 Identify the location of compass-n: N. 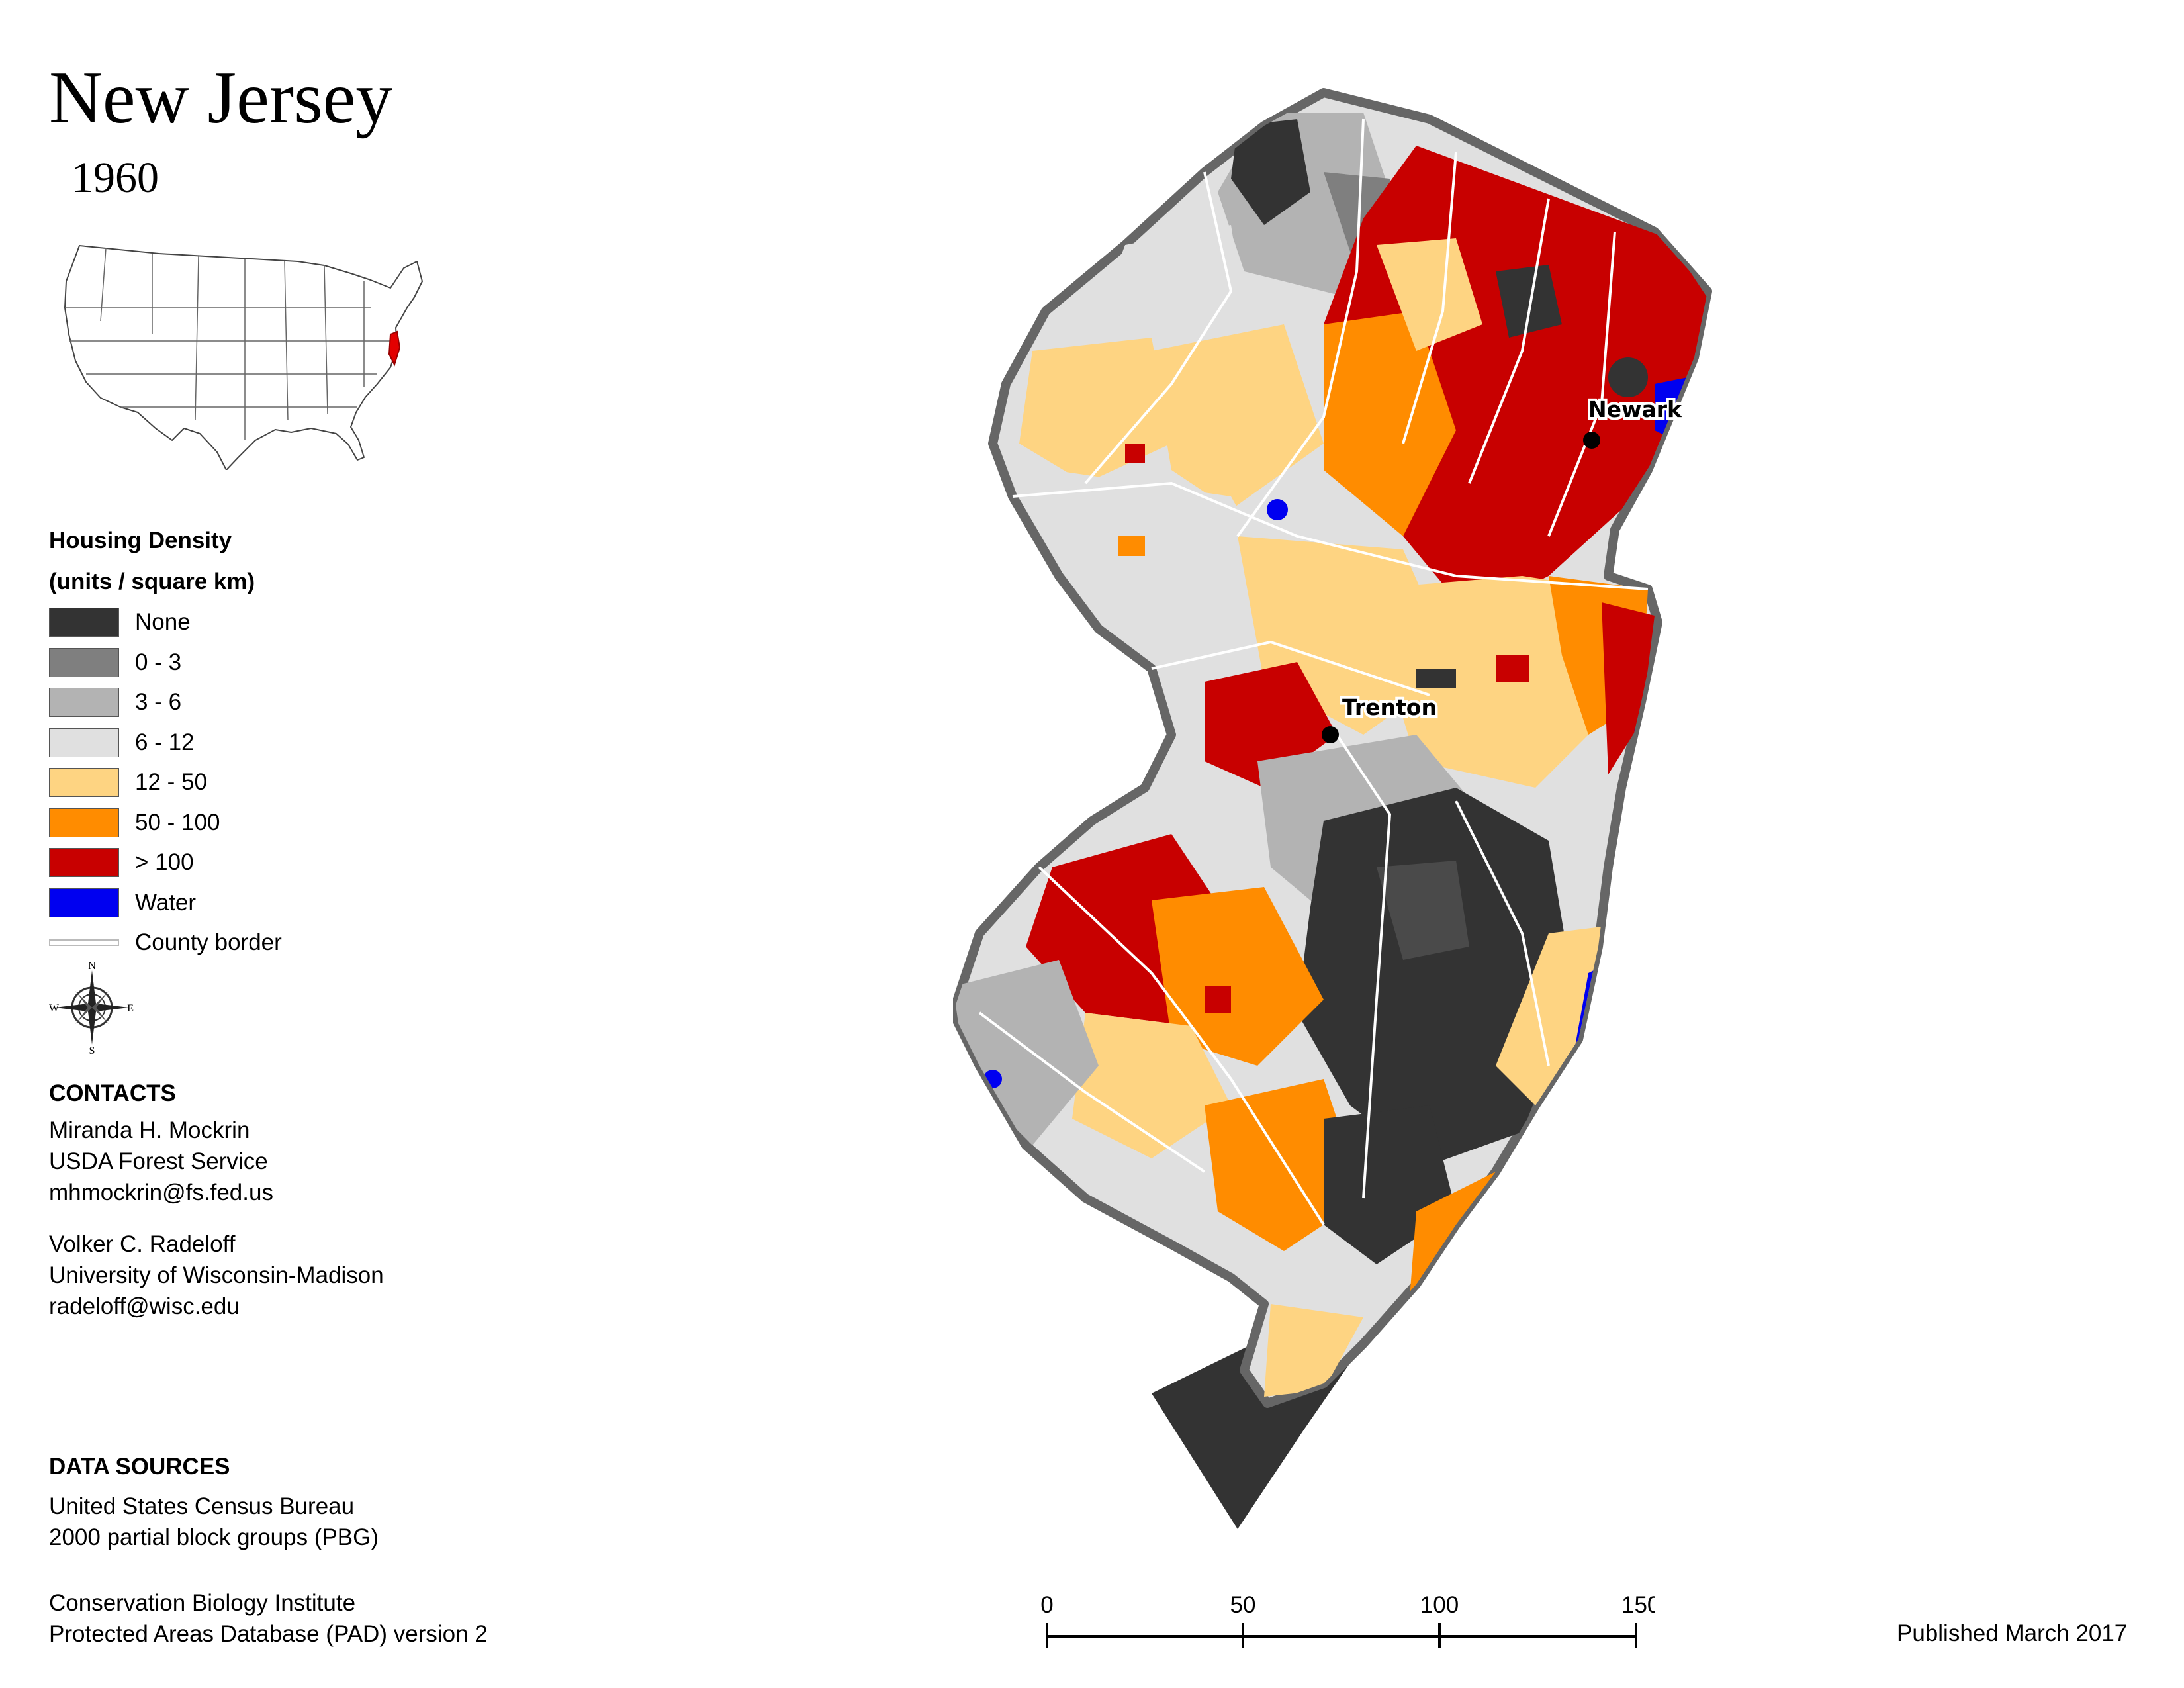
(92, 966).